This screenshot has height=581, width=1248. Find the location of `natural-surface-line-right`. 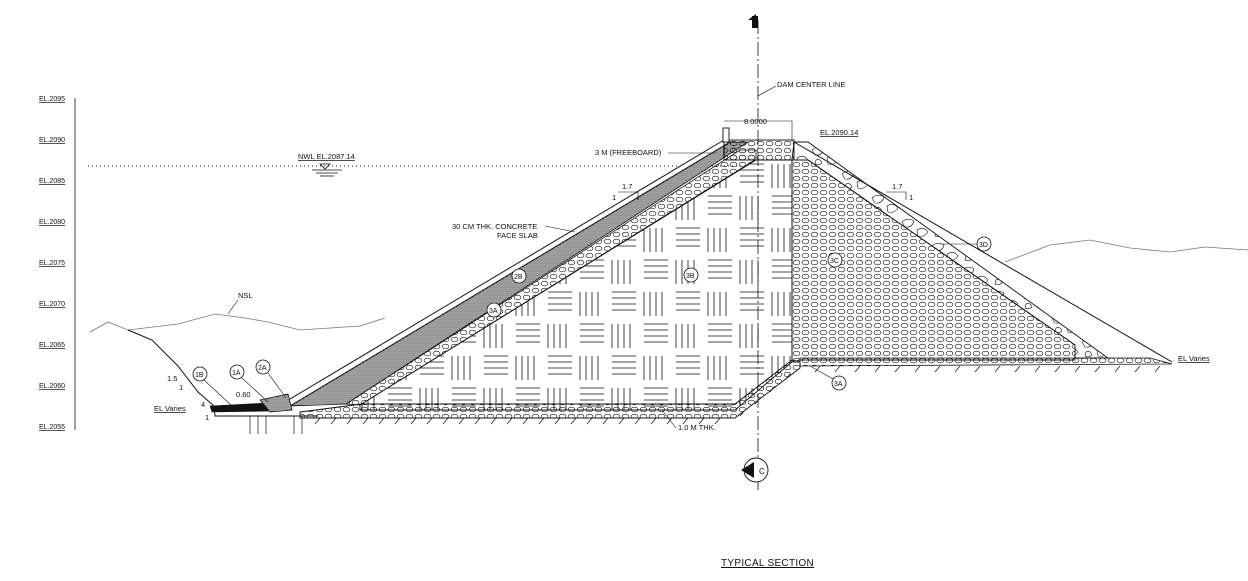

natural-surface-line-right is located at coordinates (1126, 251).